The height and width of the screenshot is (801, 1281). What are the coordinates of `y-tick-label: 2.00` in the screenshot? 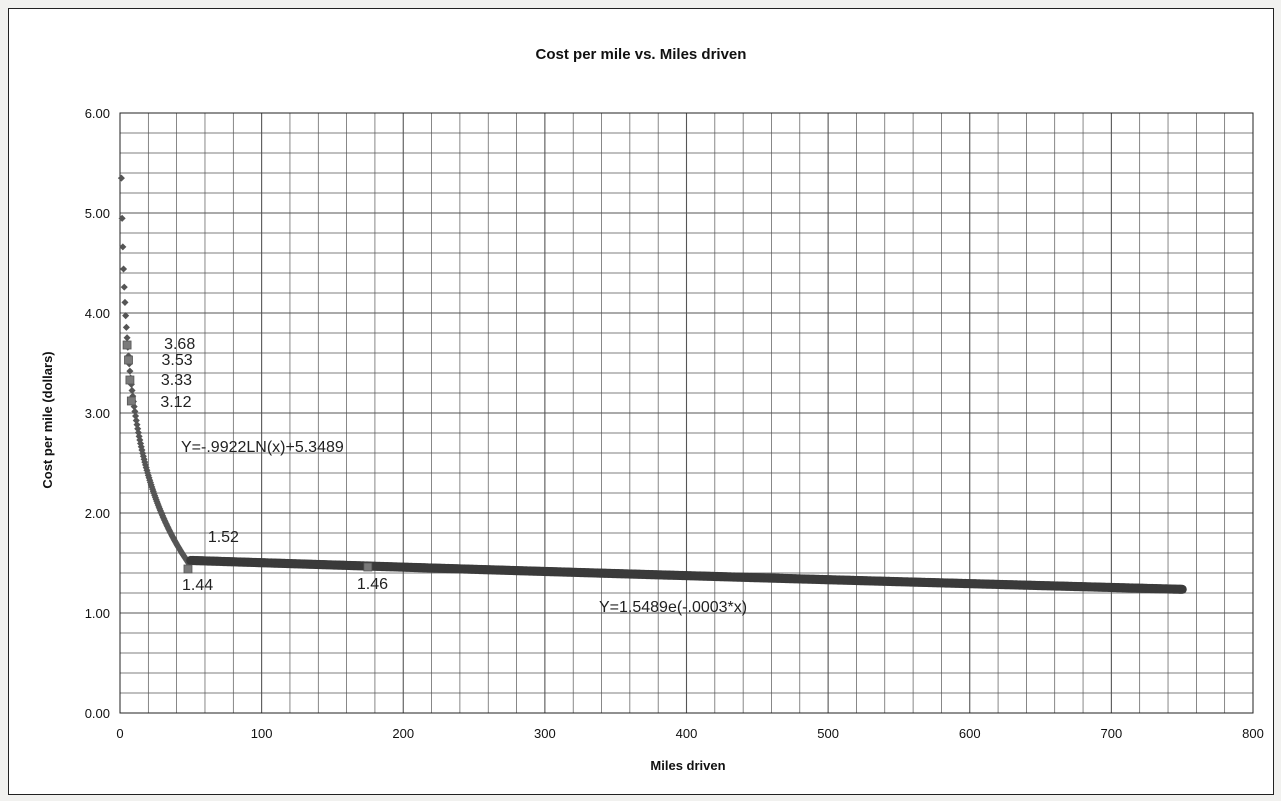 It's located at (97, 513).